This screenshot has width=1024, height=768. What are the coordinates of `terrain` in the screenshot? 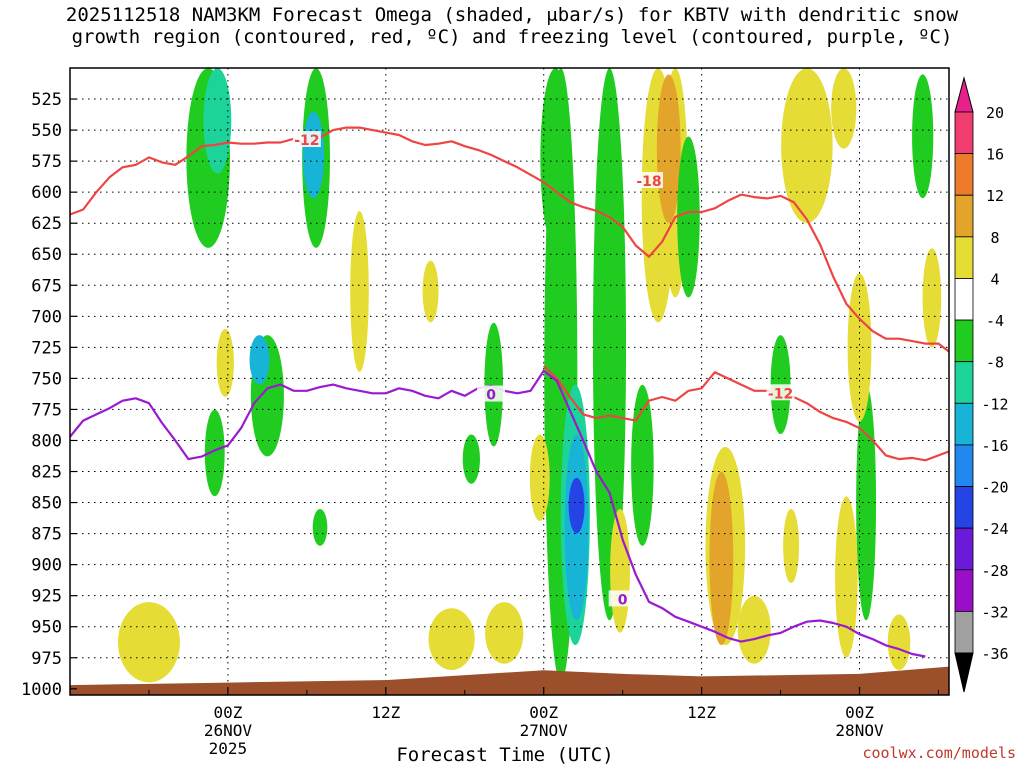 It's located at (509, 680).